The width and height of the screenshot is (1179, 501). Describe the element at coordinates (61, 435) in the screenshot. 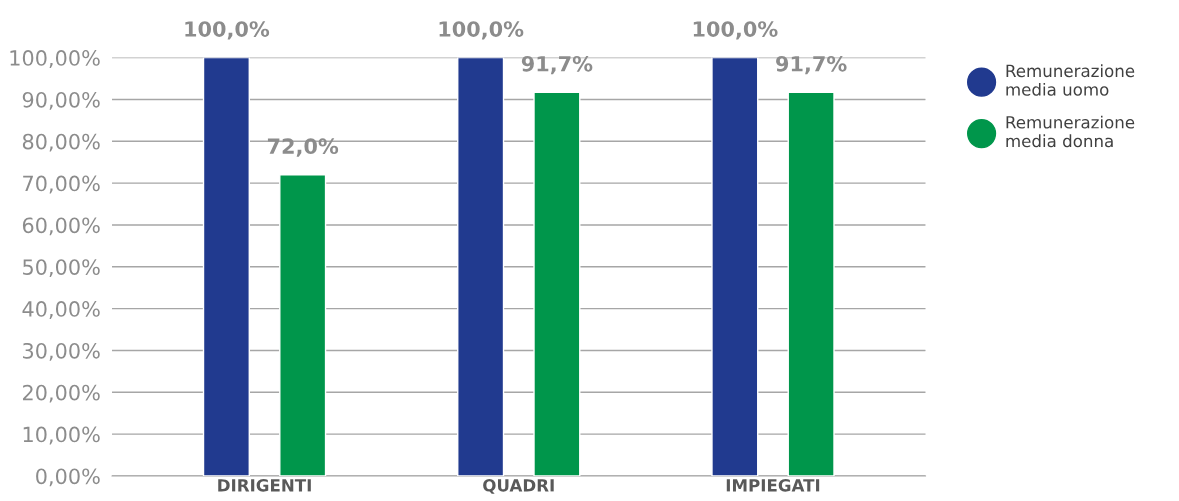

I see `y-tick-label: 10,00%` at that location.